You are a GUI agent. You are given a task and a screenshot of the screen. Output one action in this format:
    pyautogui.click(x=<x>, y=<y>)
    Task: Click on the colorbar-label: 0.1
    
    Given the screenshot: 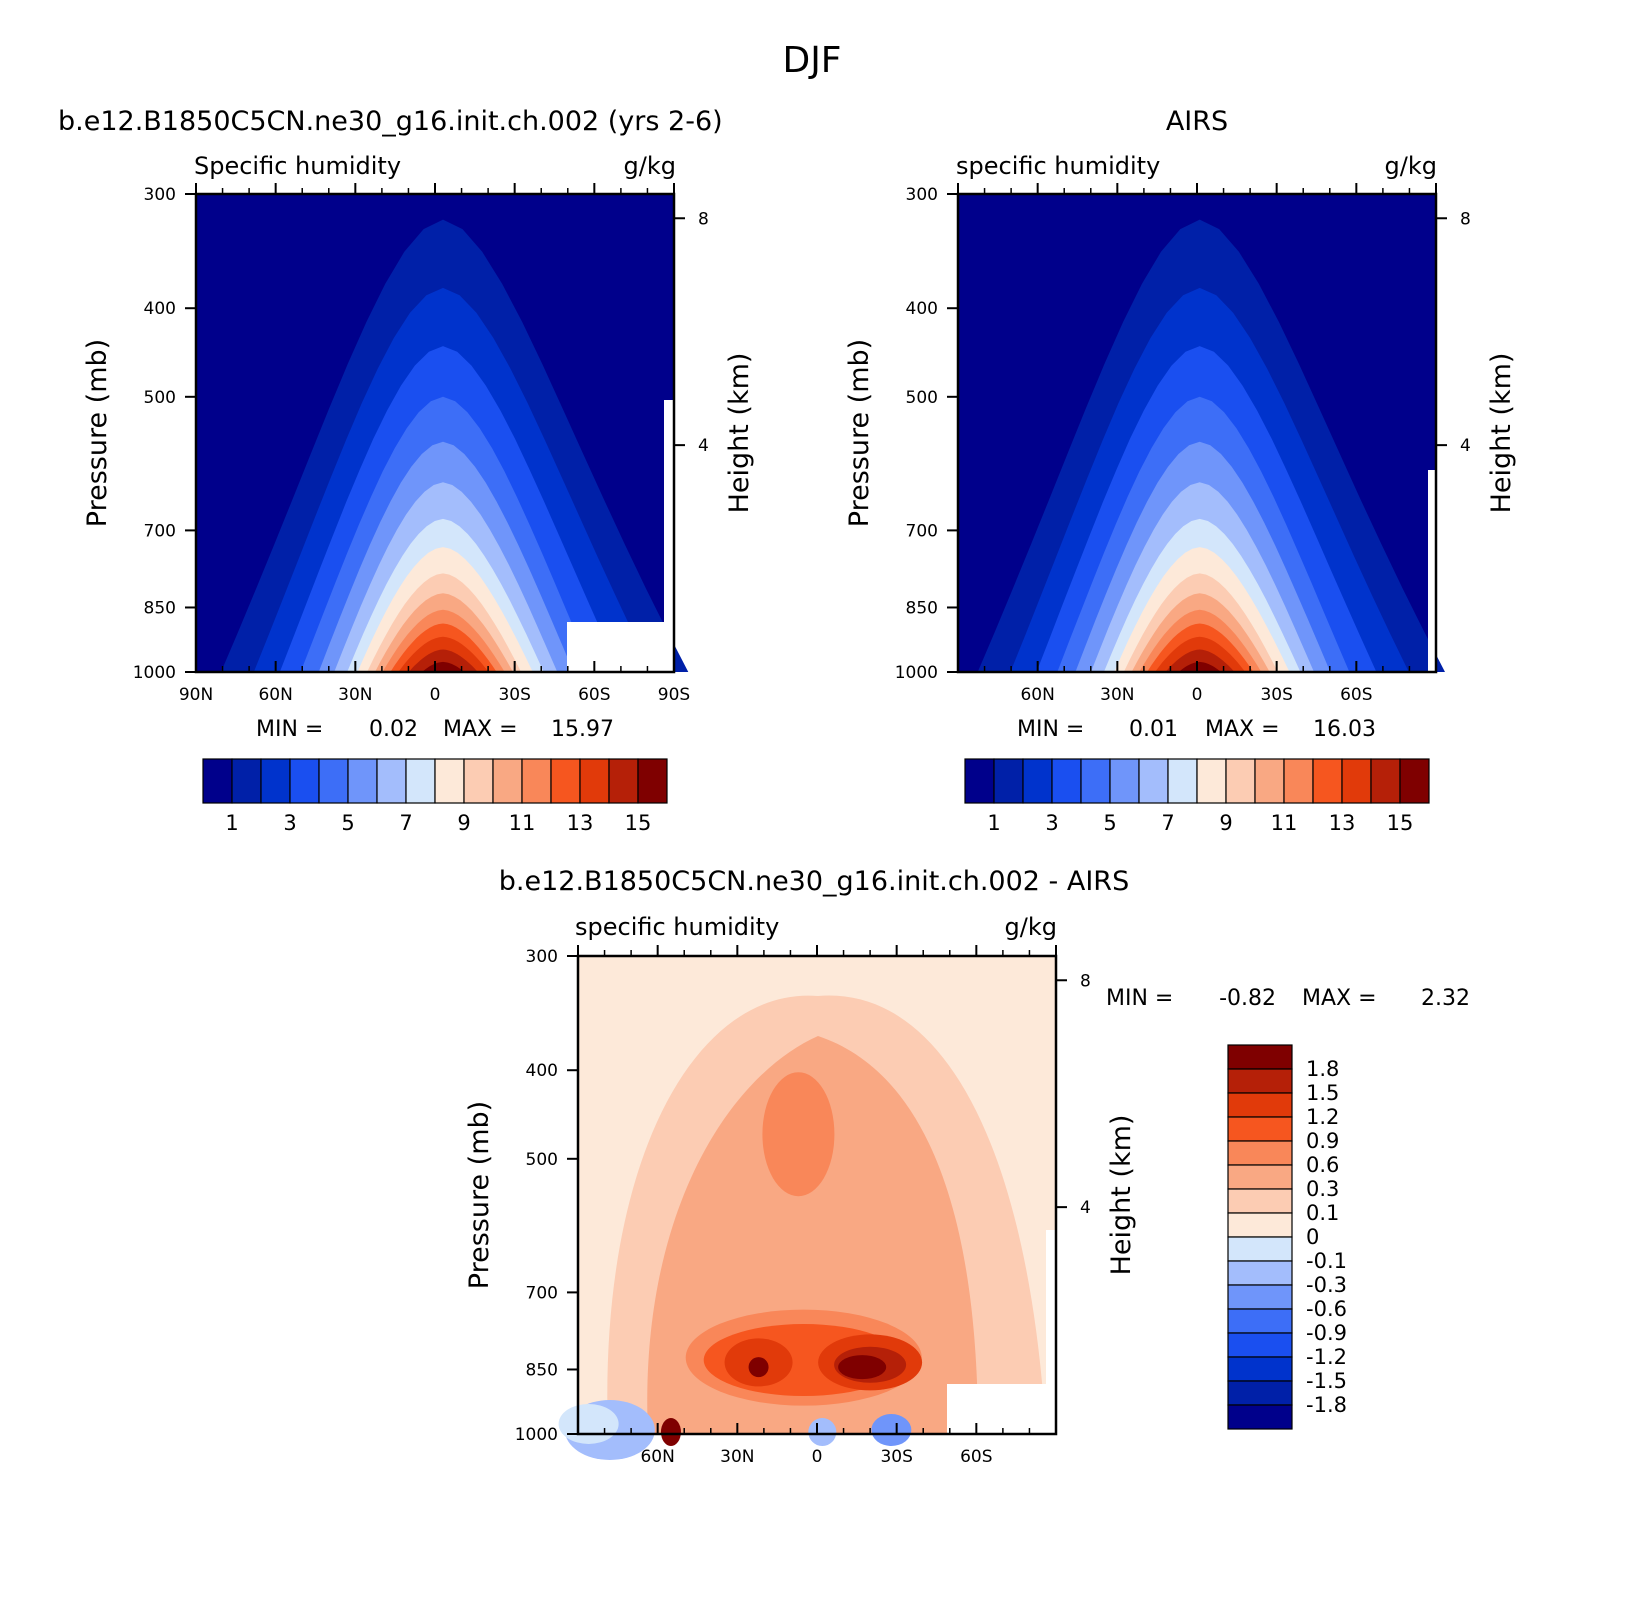 What is the action you would take?
    pyautogui.click(x=1322, y=1213)
    